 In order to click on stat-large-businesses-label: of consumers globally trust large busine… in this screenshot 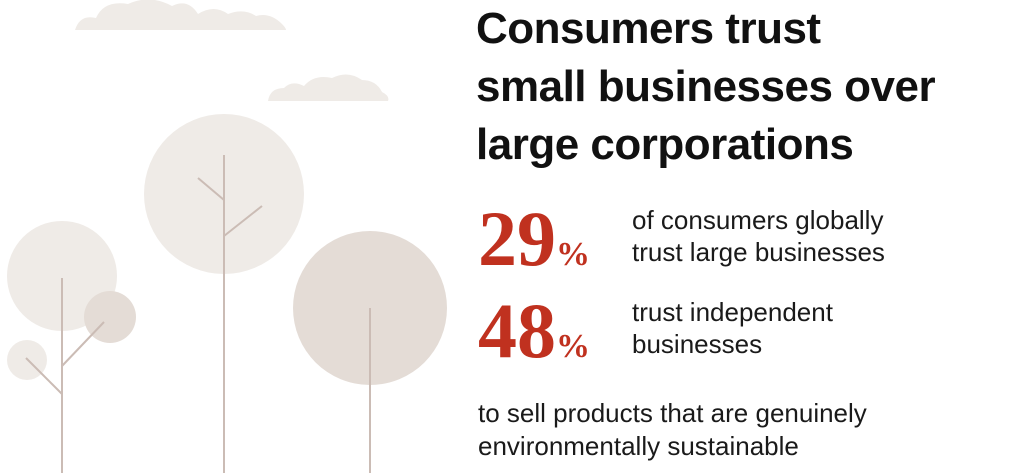, I will do `click(802, 236)`.